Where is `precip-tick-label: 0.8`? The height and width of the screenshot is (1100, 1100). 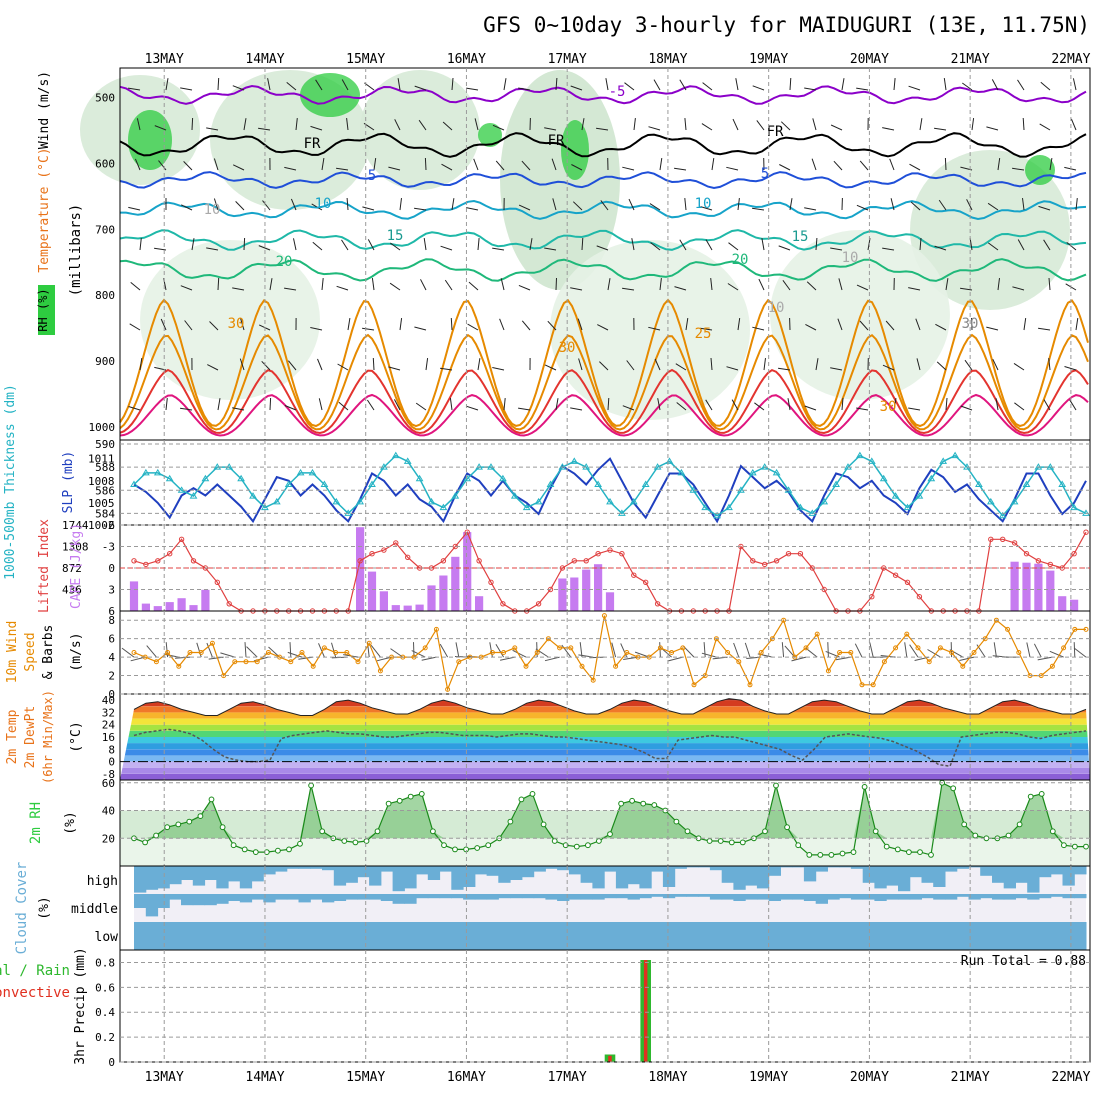
precip-tick-label: 0.8 is located at coordinates (105, 962).